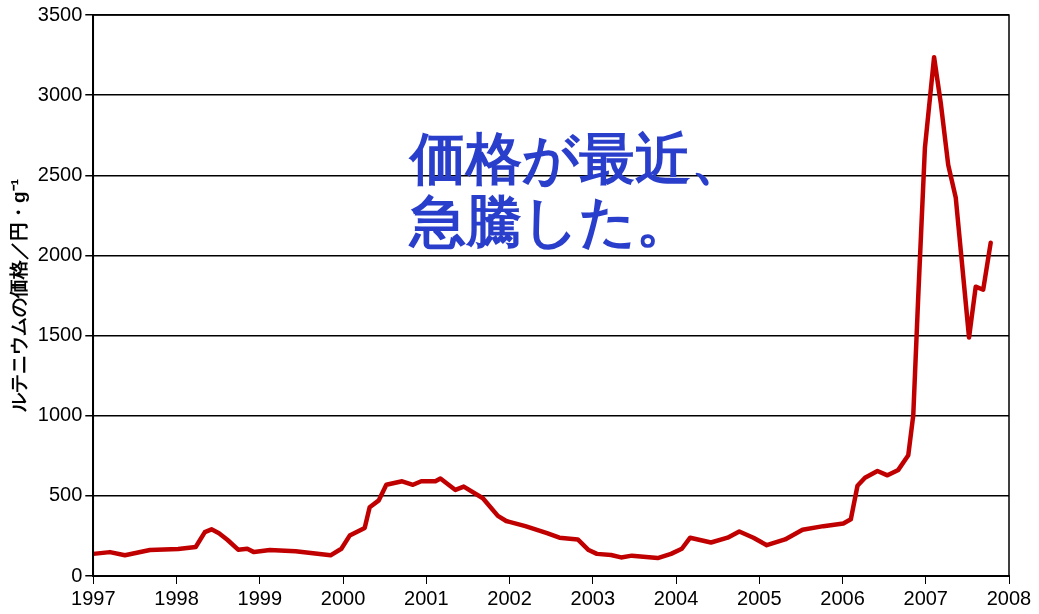 This screenshot has width=1039, height=614. I want to click on y-tick-label: 3000, so click(60, 93).